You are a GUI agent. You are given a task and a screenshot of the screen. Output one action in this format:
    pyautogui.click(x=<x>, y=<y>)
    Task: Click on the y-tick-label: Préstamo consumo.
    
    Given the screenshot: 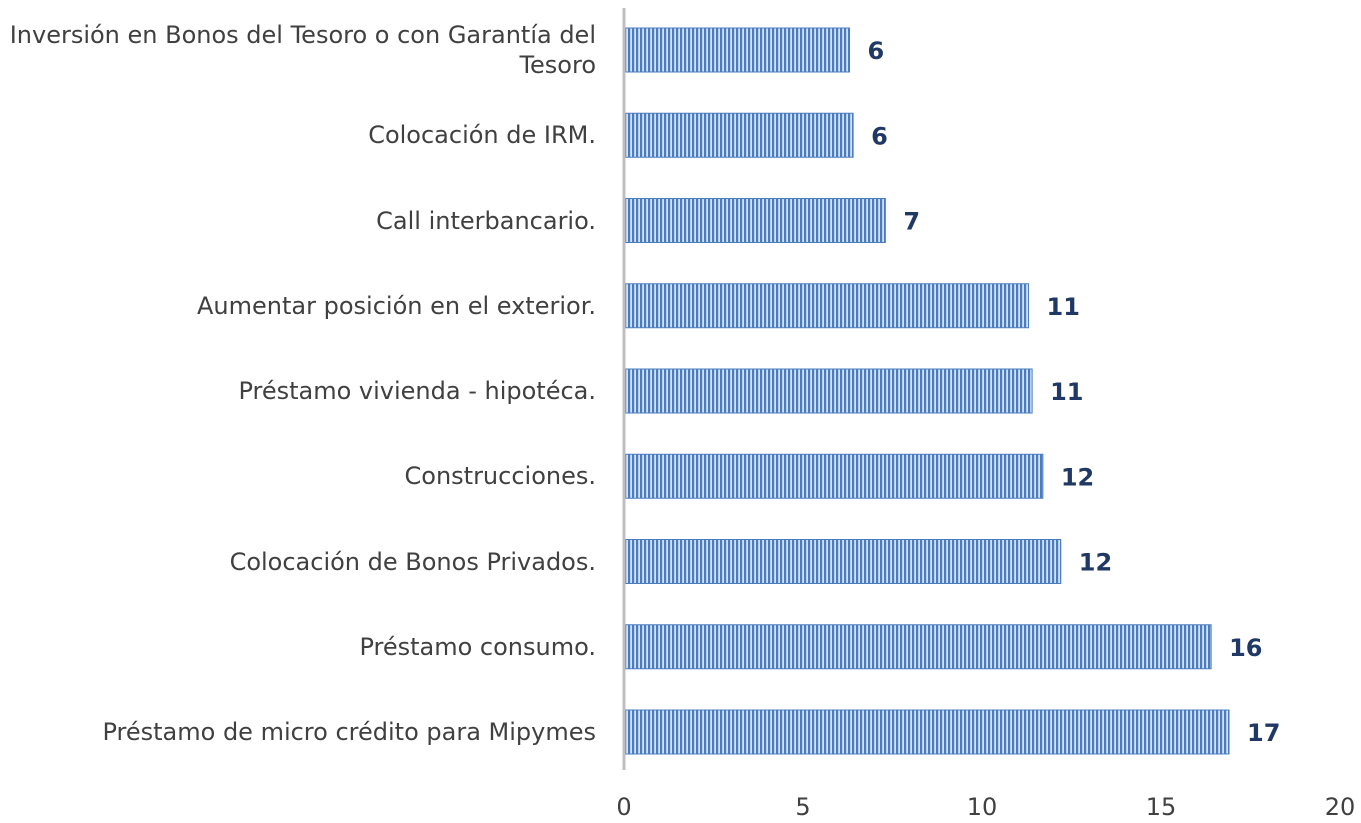 What is the action you would take?
    pyautogui.click(x=477, y=646)
    